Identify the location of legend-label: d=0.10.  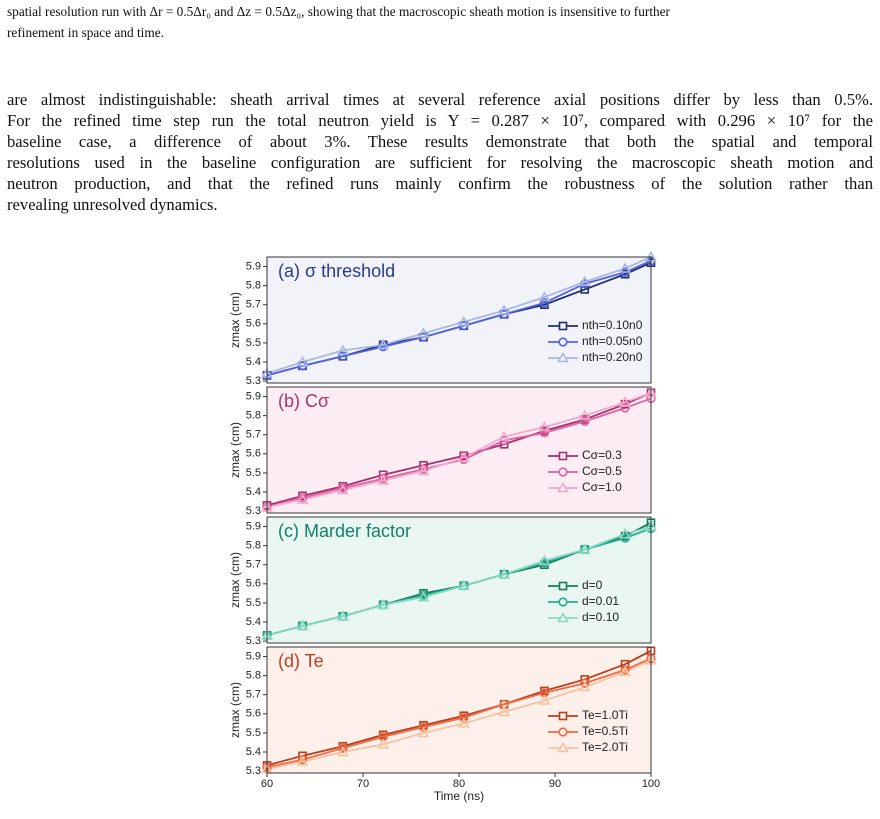
(600, 617).